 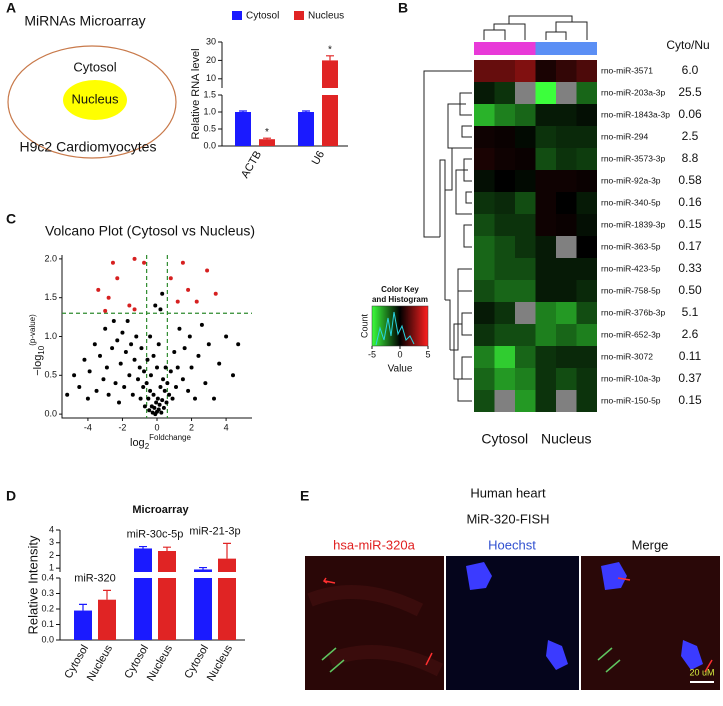 What do you see at coordinates (50, 375) in the screenshot?
I see `y-tick-label: 0.5` at bounding box center [50, 375].